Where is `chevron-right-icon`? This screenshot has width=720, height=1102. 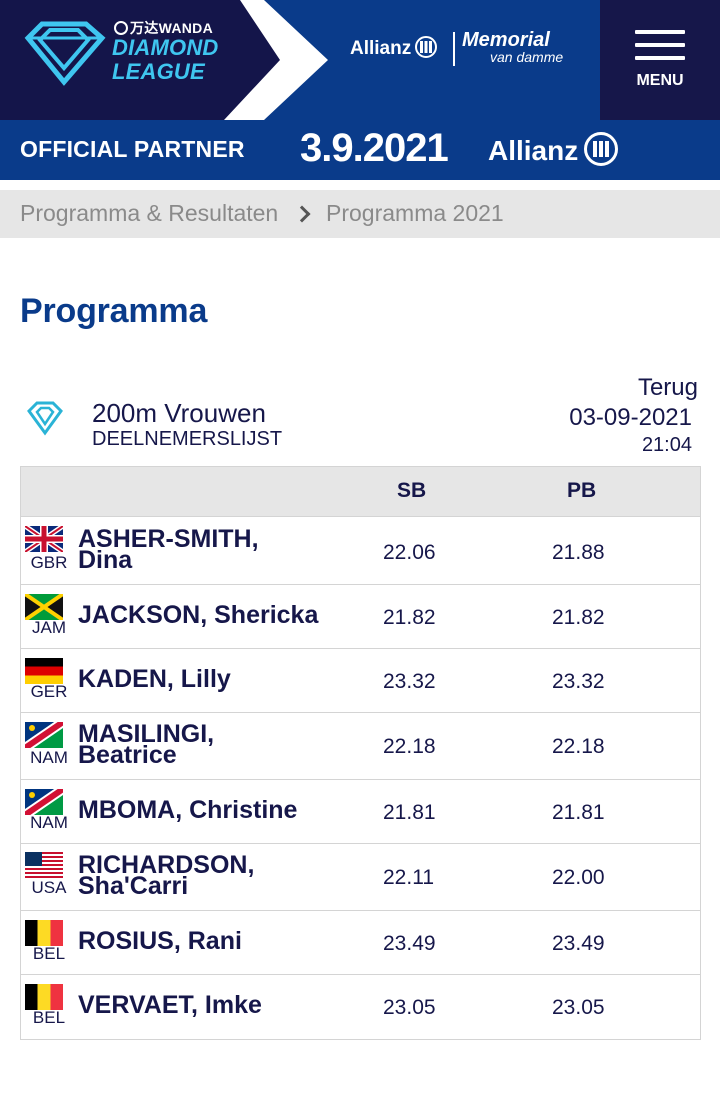
chevron-right-icon is located at coordinates (302, 214).